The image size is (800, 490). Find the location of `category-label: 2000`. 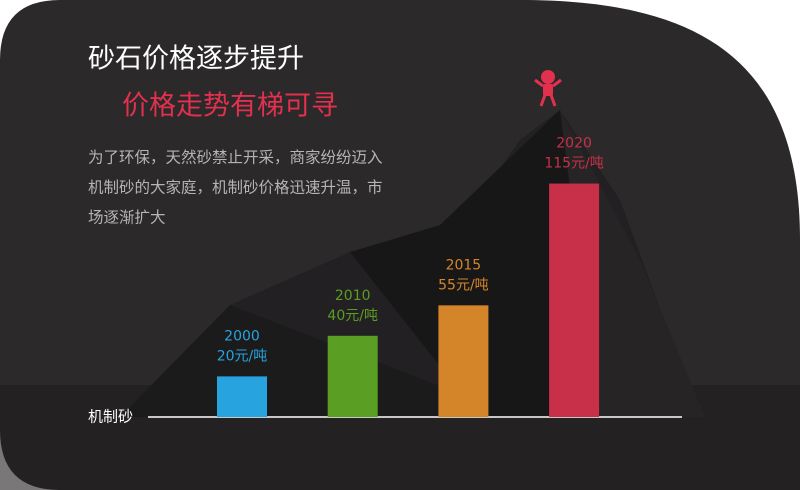

category-label: 2000 is located at coordinates (242, 336).